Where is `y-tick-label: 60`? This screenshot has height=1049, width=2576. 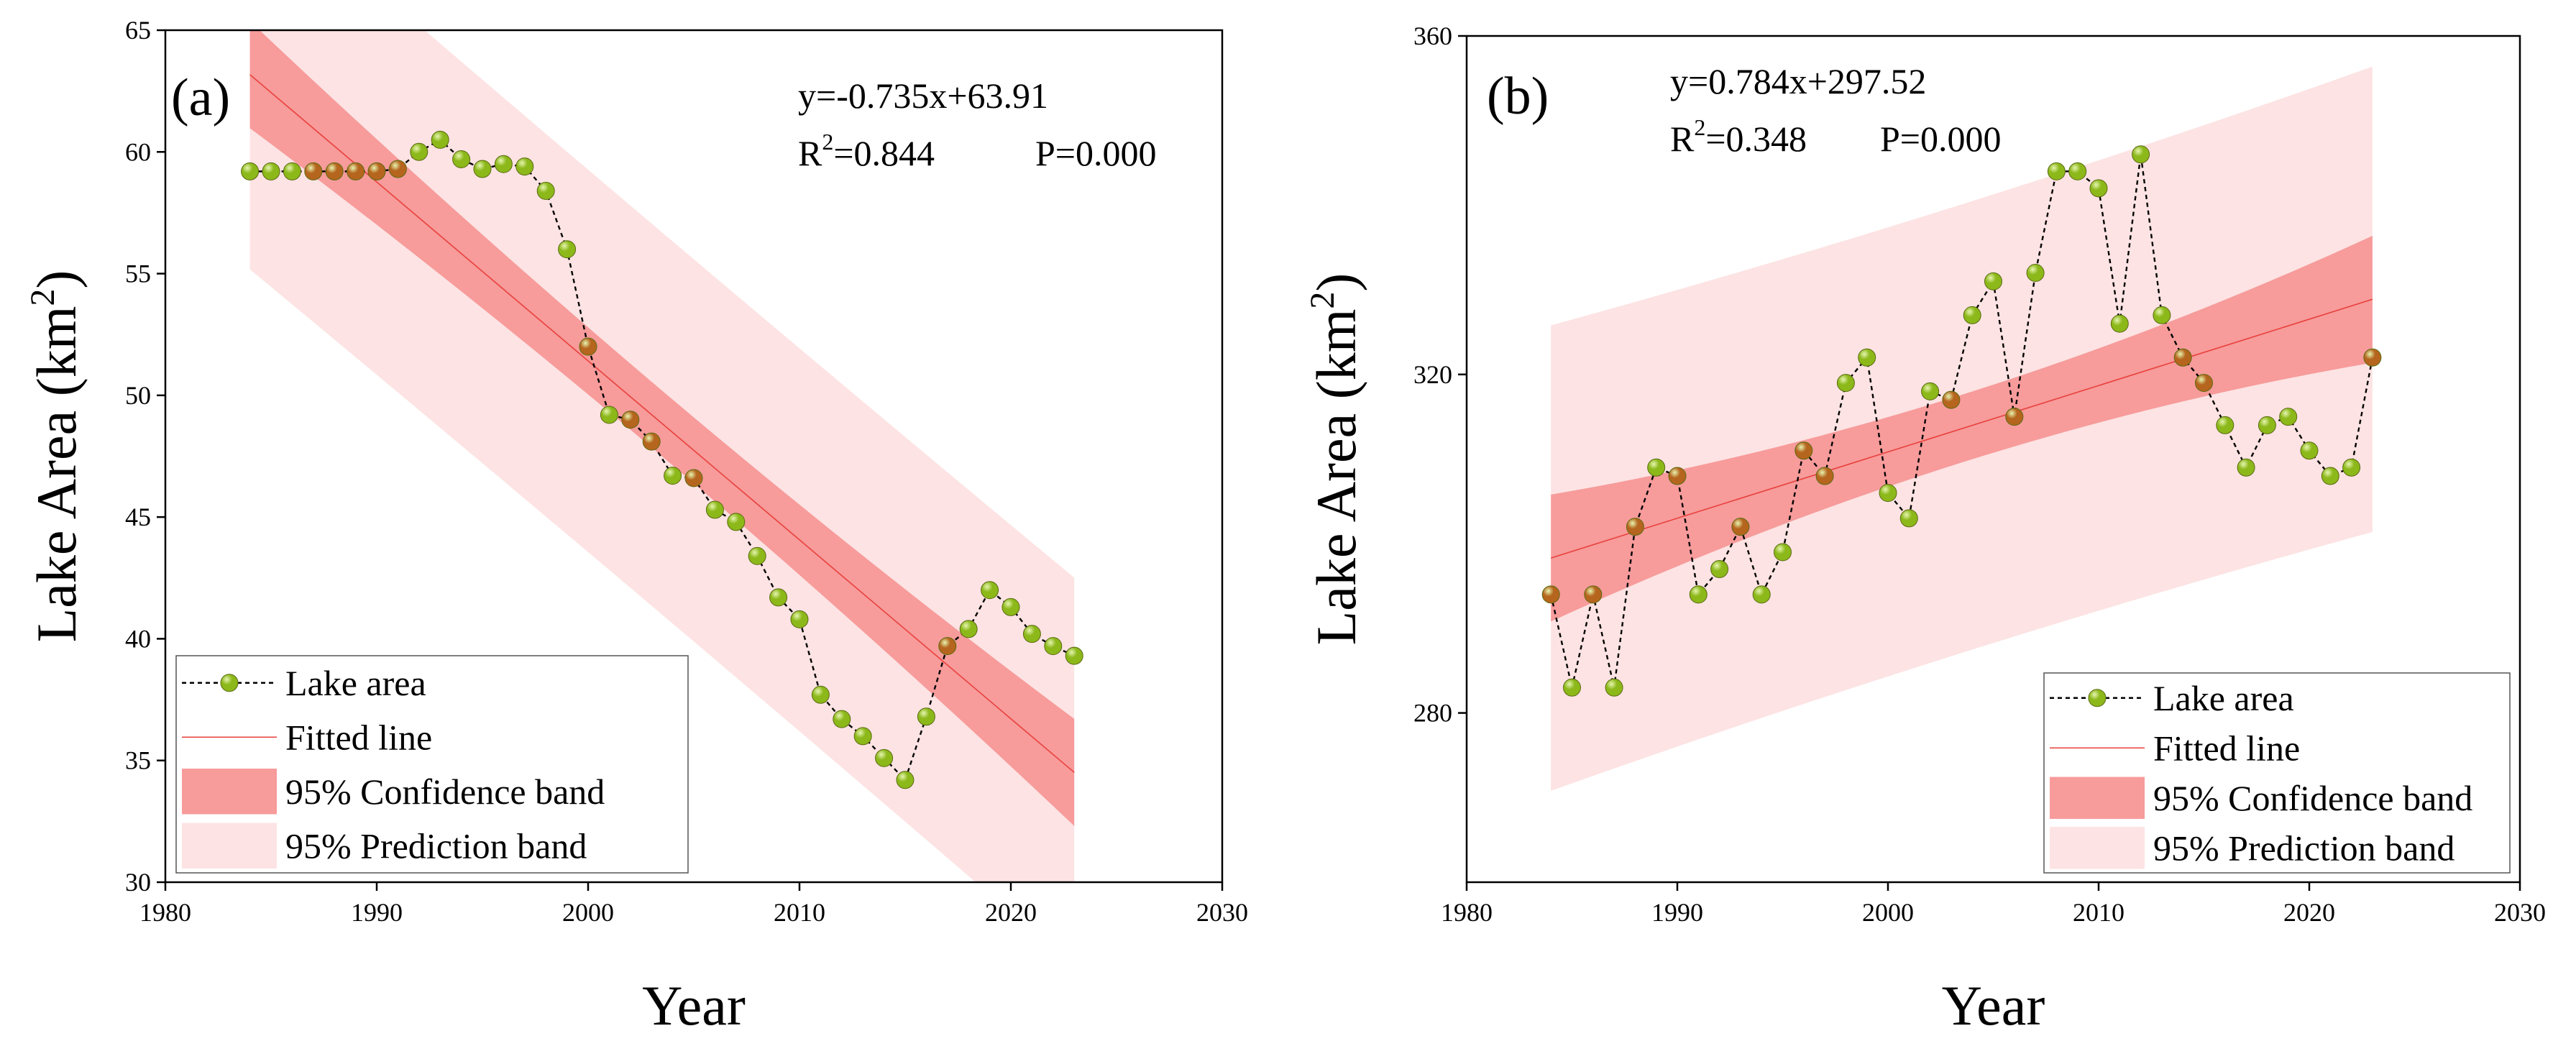
y-tick-label: 60 is located at coordinates (138, 151).